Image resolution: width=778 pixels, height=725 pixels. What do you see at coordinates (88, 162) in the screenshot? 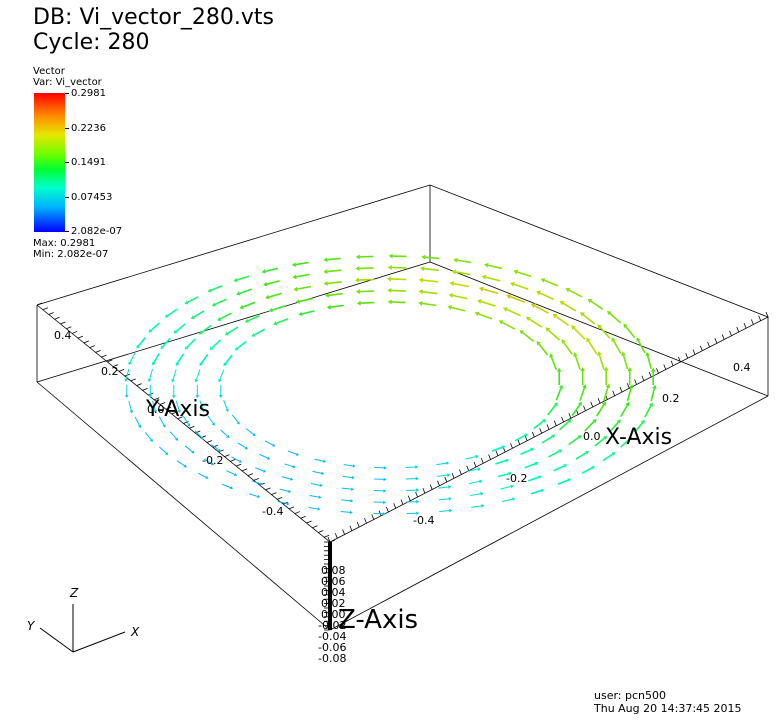
I see `color-bar-label: 0.1491` at bounding box center [88, 162].